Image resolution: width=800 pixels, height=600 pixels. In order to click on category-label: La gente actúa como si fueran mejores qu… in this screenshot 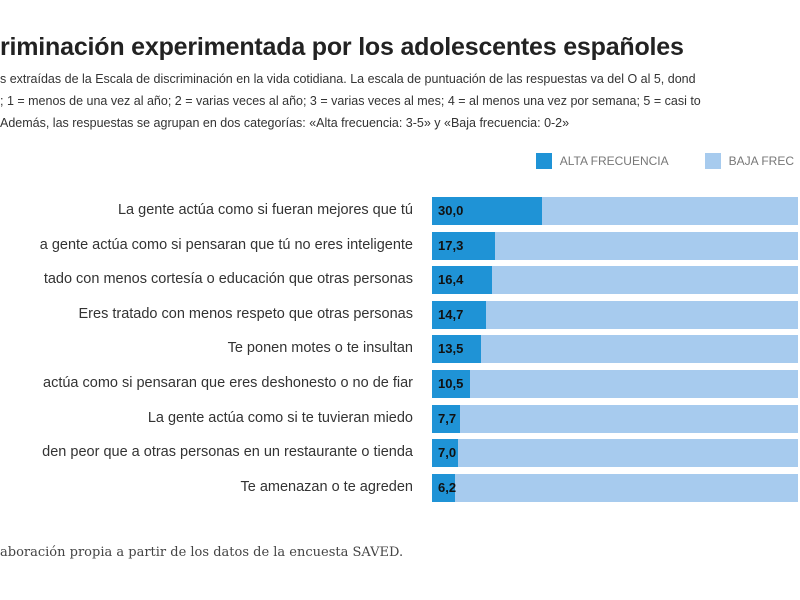, I will do `click(265, 210)`.